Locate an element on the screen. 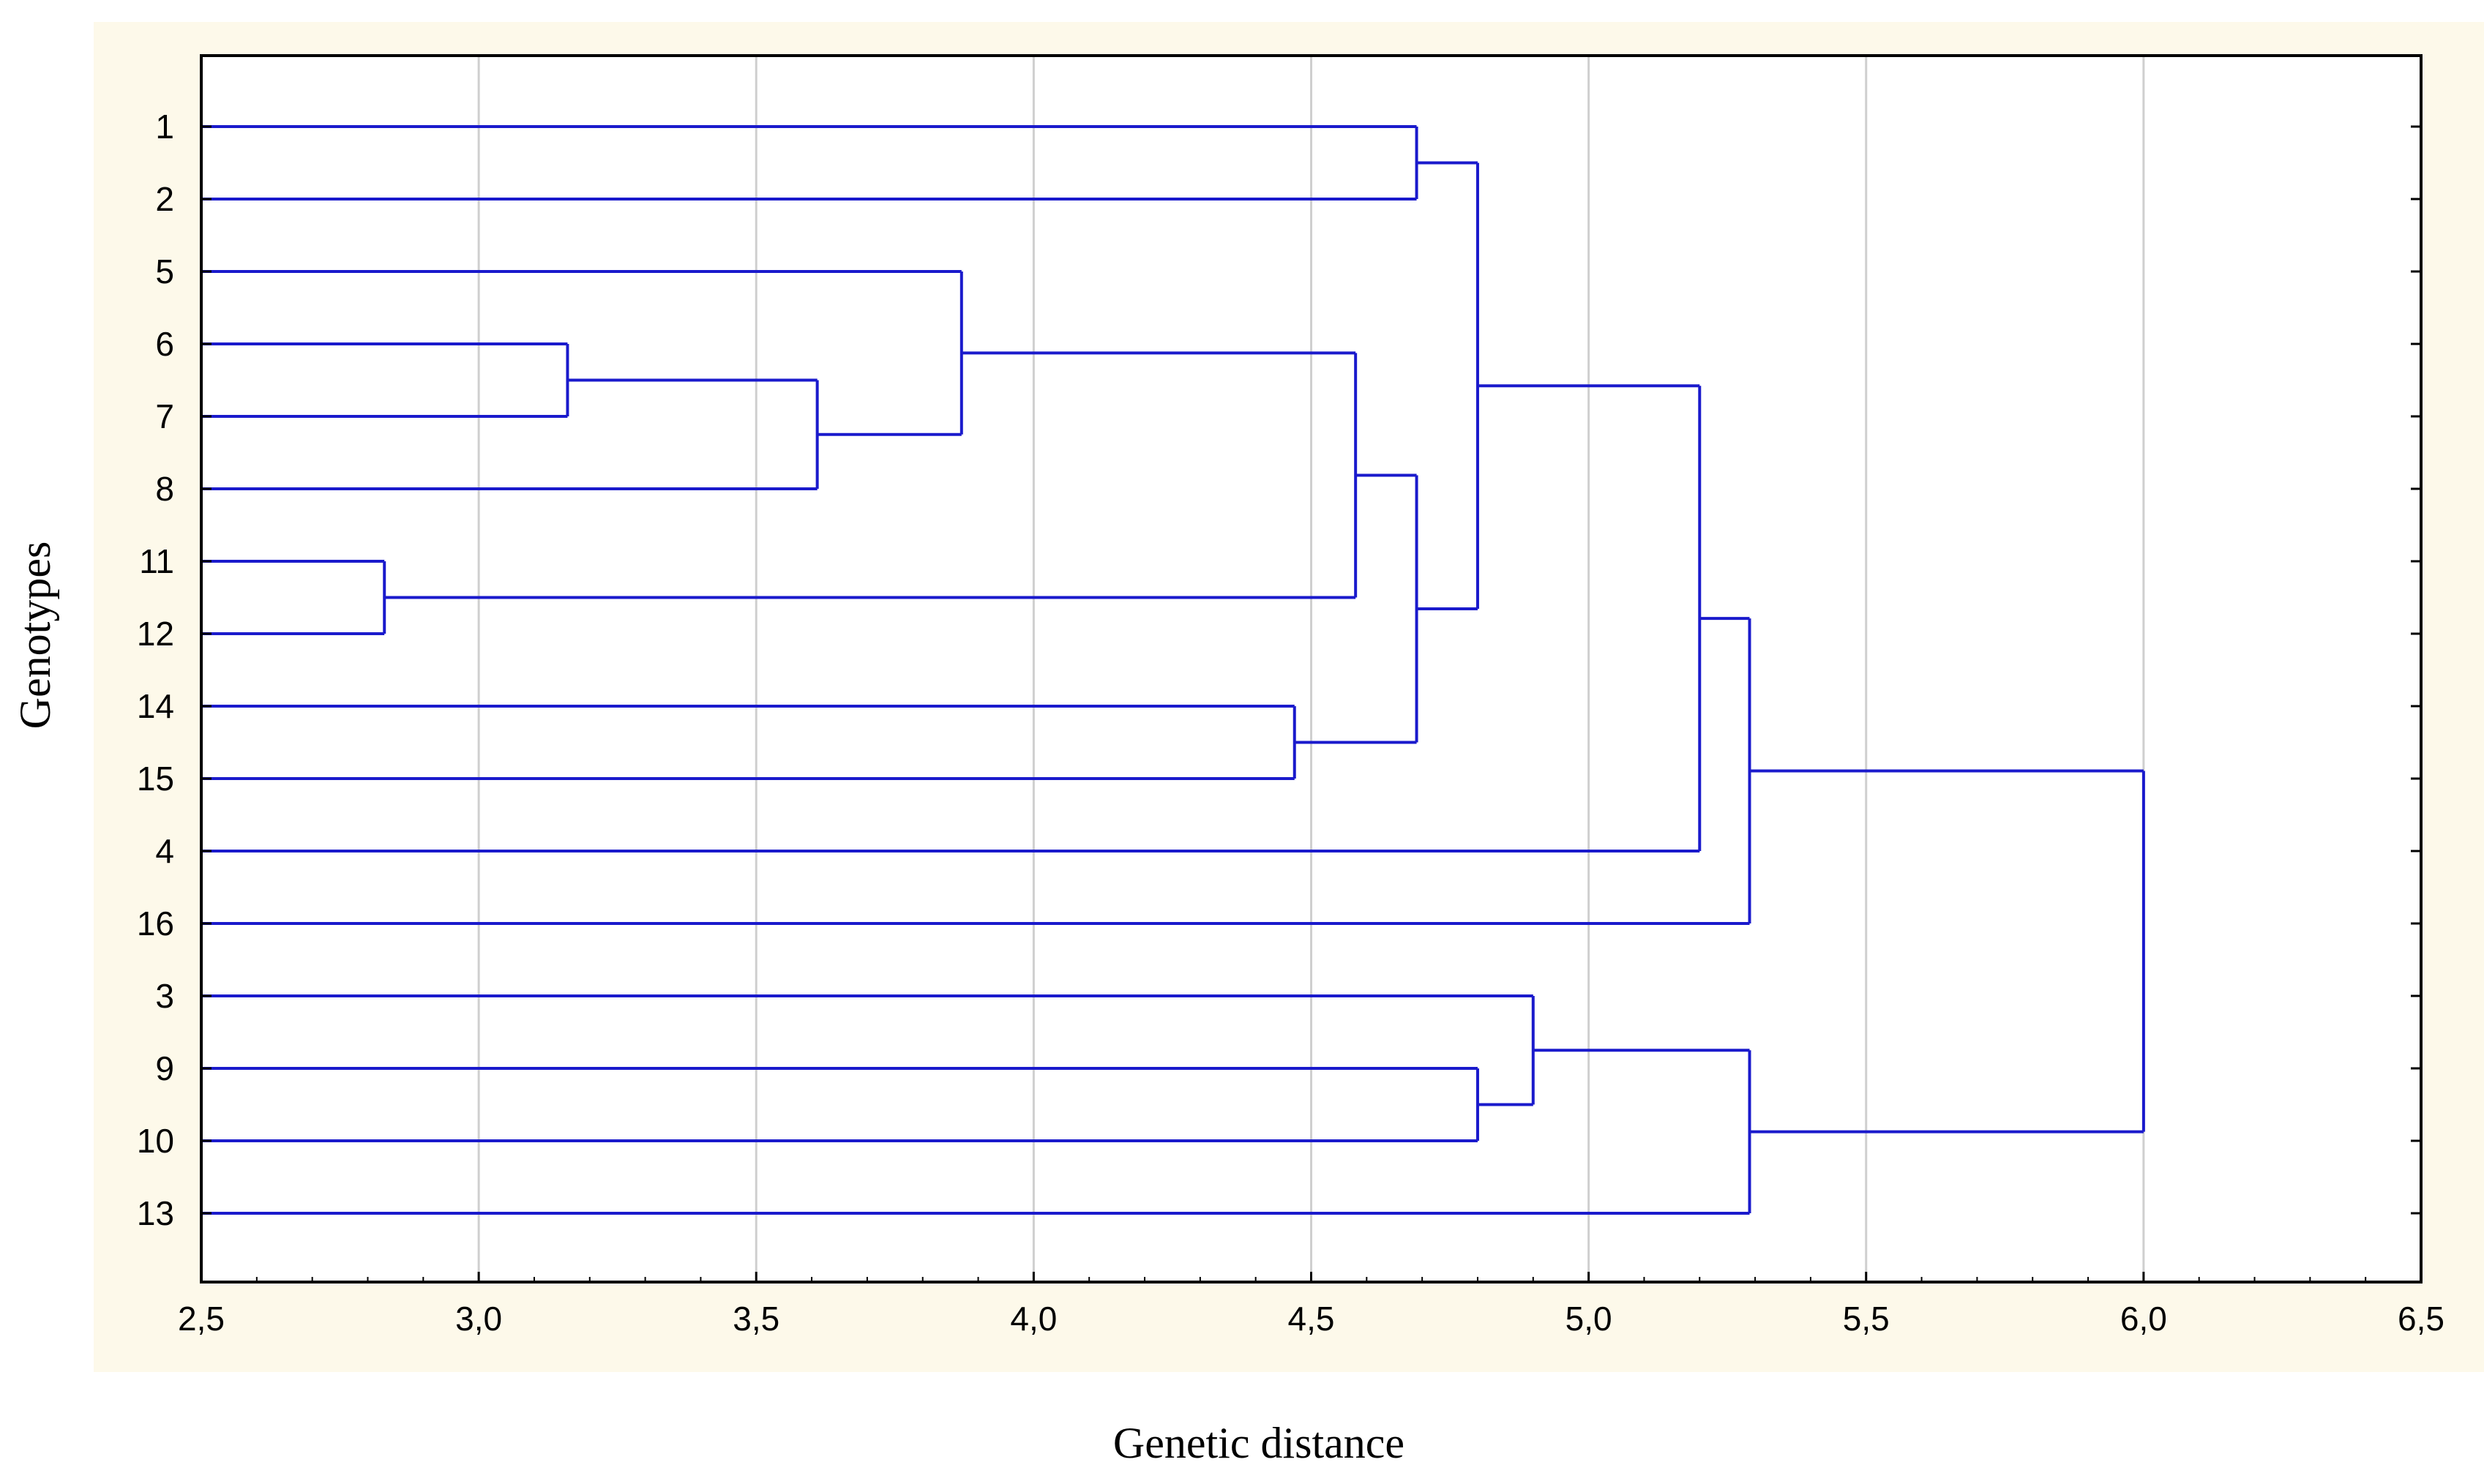  leaf-label: 7 is located at coordinates (165, 416).